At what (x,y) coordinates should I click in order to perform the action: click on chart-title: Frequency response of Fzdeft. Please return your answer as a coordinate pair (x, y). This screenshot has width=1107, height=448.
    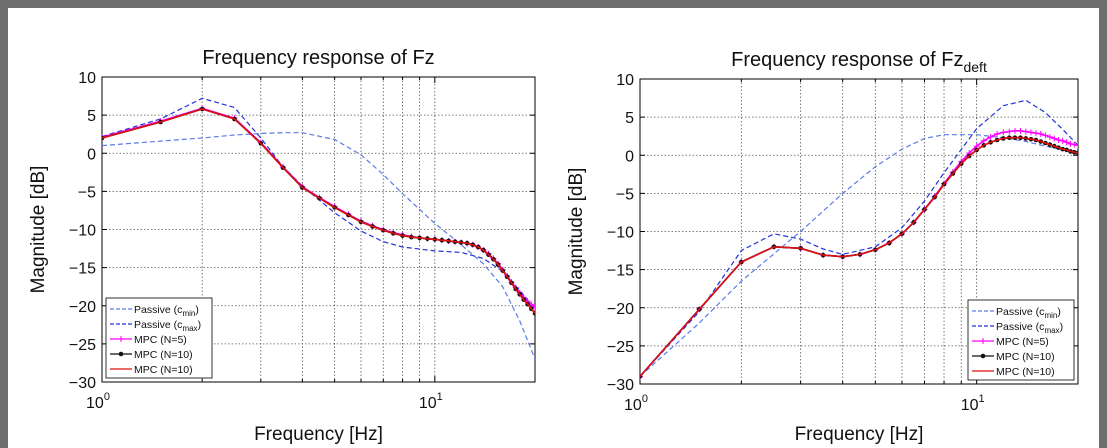
    Looking at the image, I should click on (859, 62).